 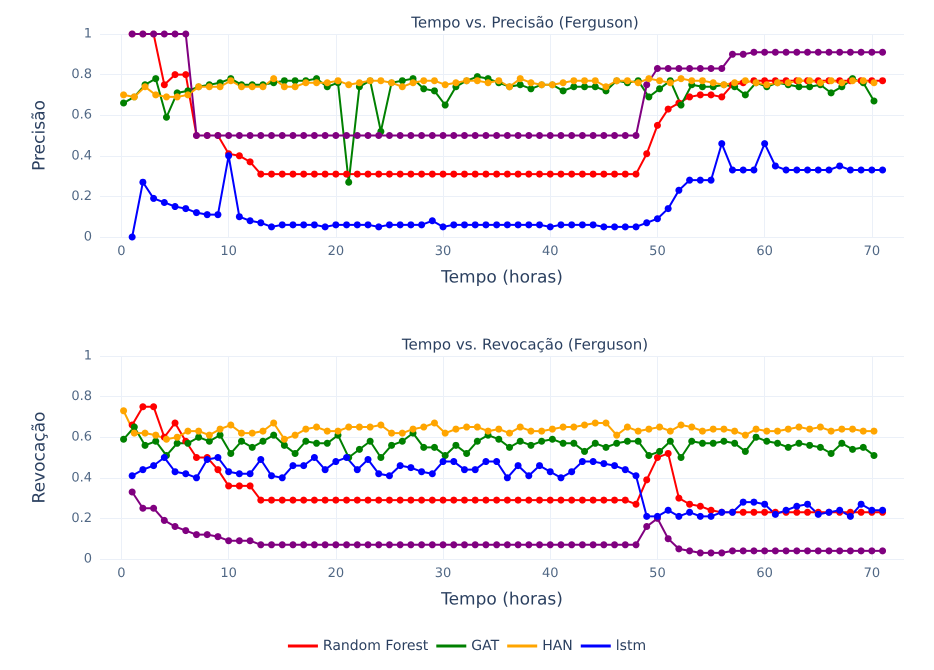 I want to click on legend-label: lstm, so click(x=631, y=646).